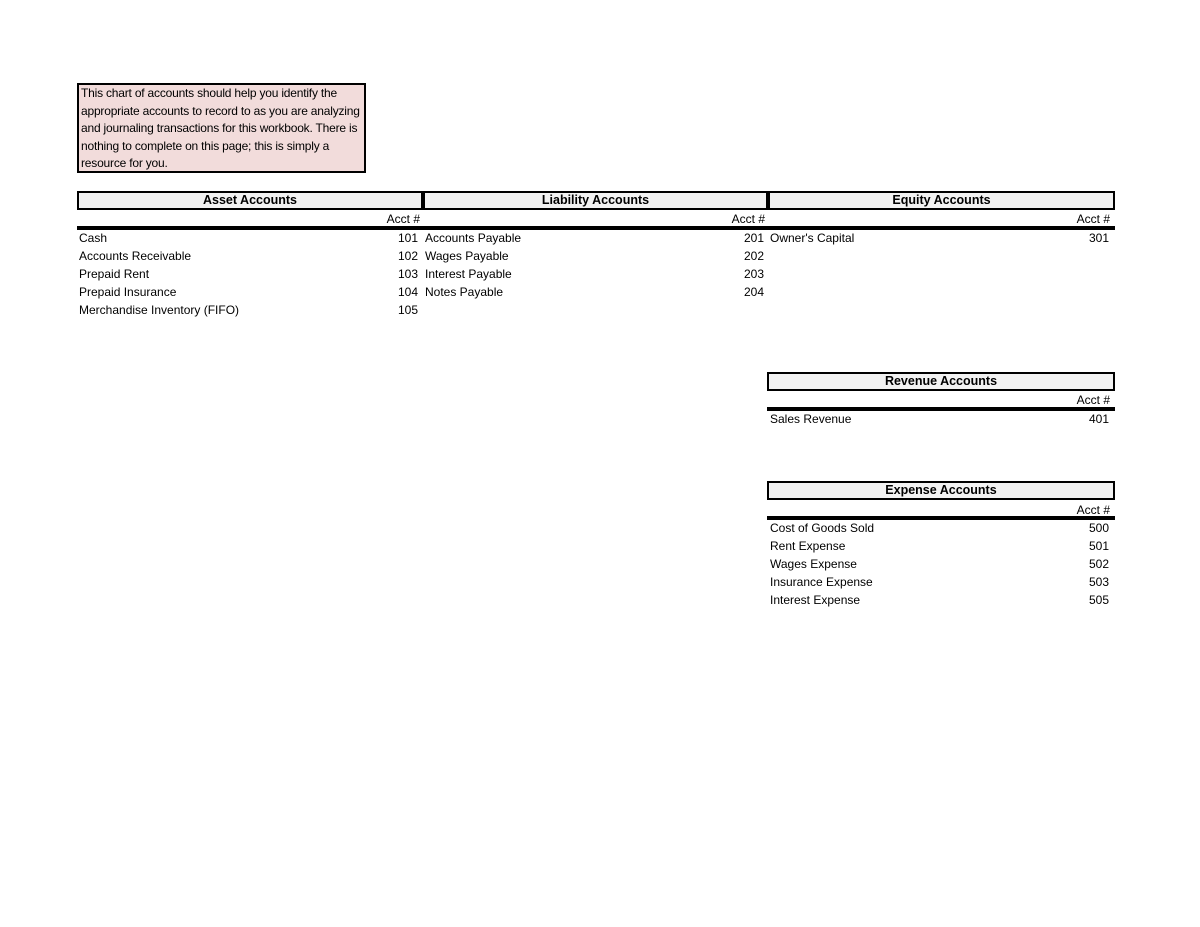  Describe the element at coordinates (941, 518) in the screenshot. I see `expense-divider` at that location.